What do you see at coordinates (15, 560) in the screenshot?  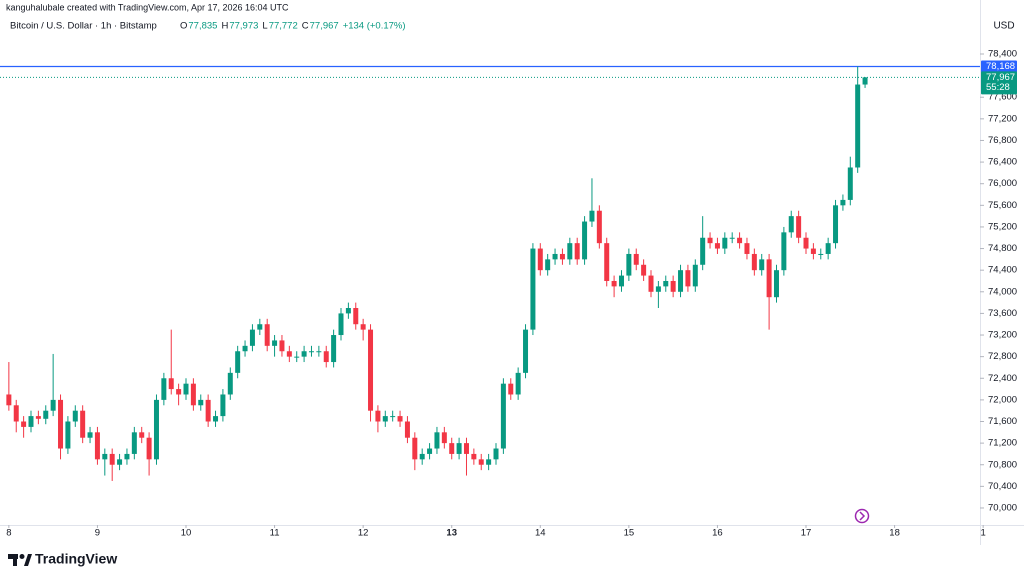 I see `logo-part` at bounding box center [15, 560].